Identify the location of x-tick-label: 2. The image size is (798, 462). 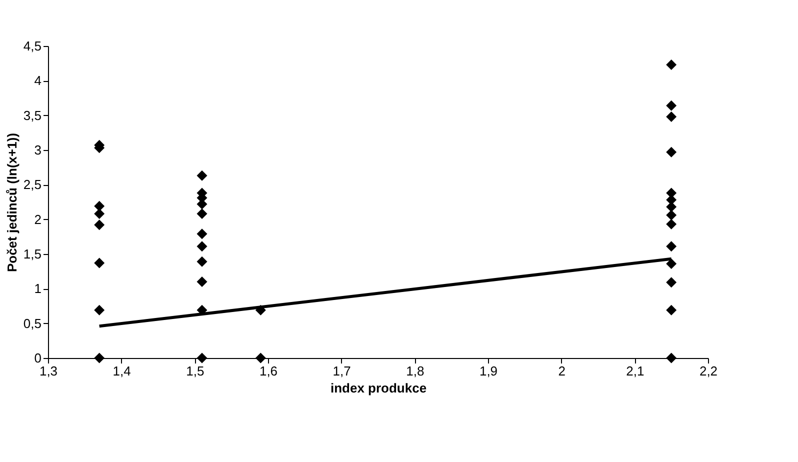
(562, 371).